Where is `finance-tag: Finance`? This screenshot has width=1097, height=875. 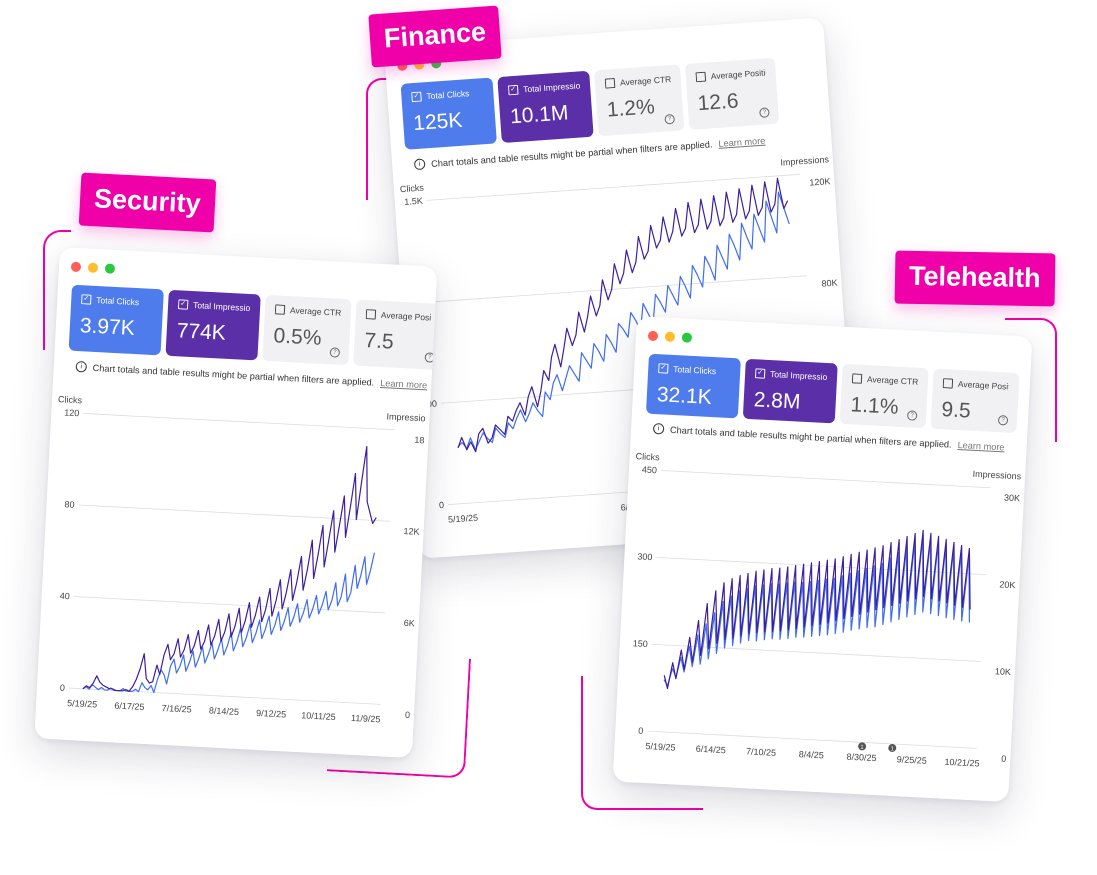
finance-tag: Finance is located at coordinates (435, 36).